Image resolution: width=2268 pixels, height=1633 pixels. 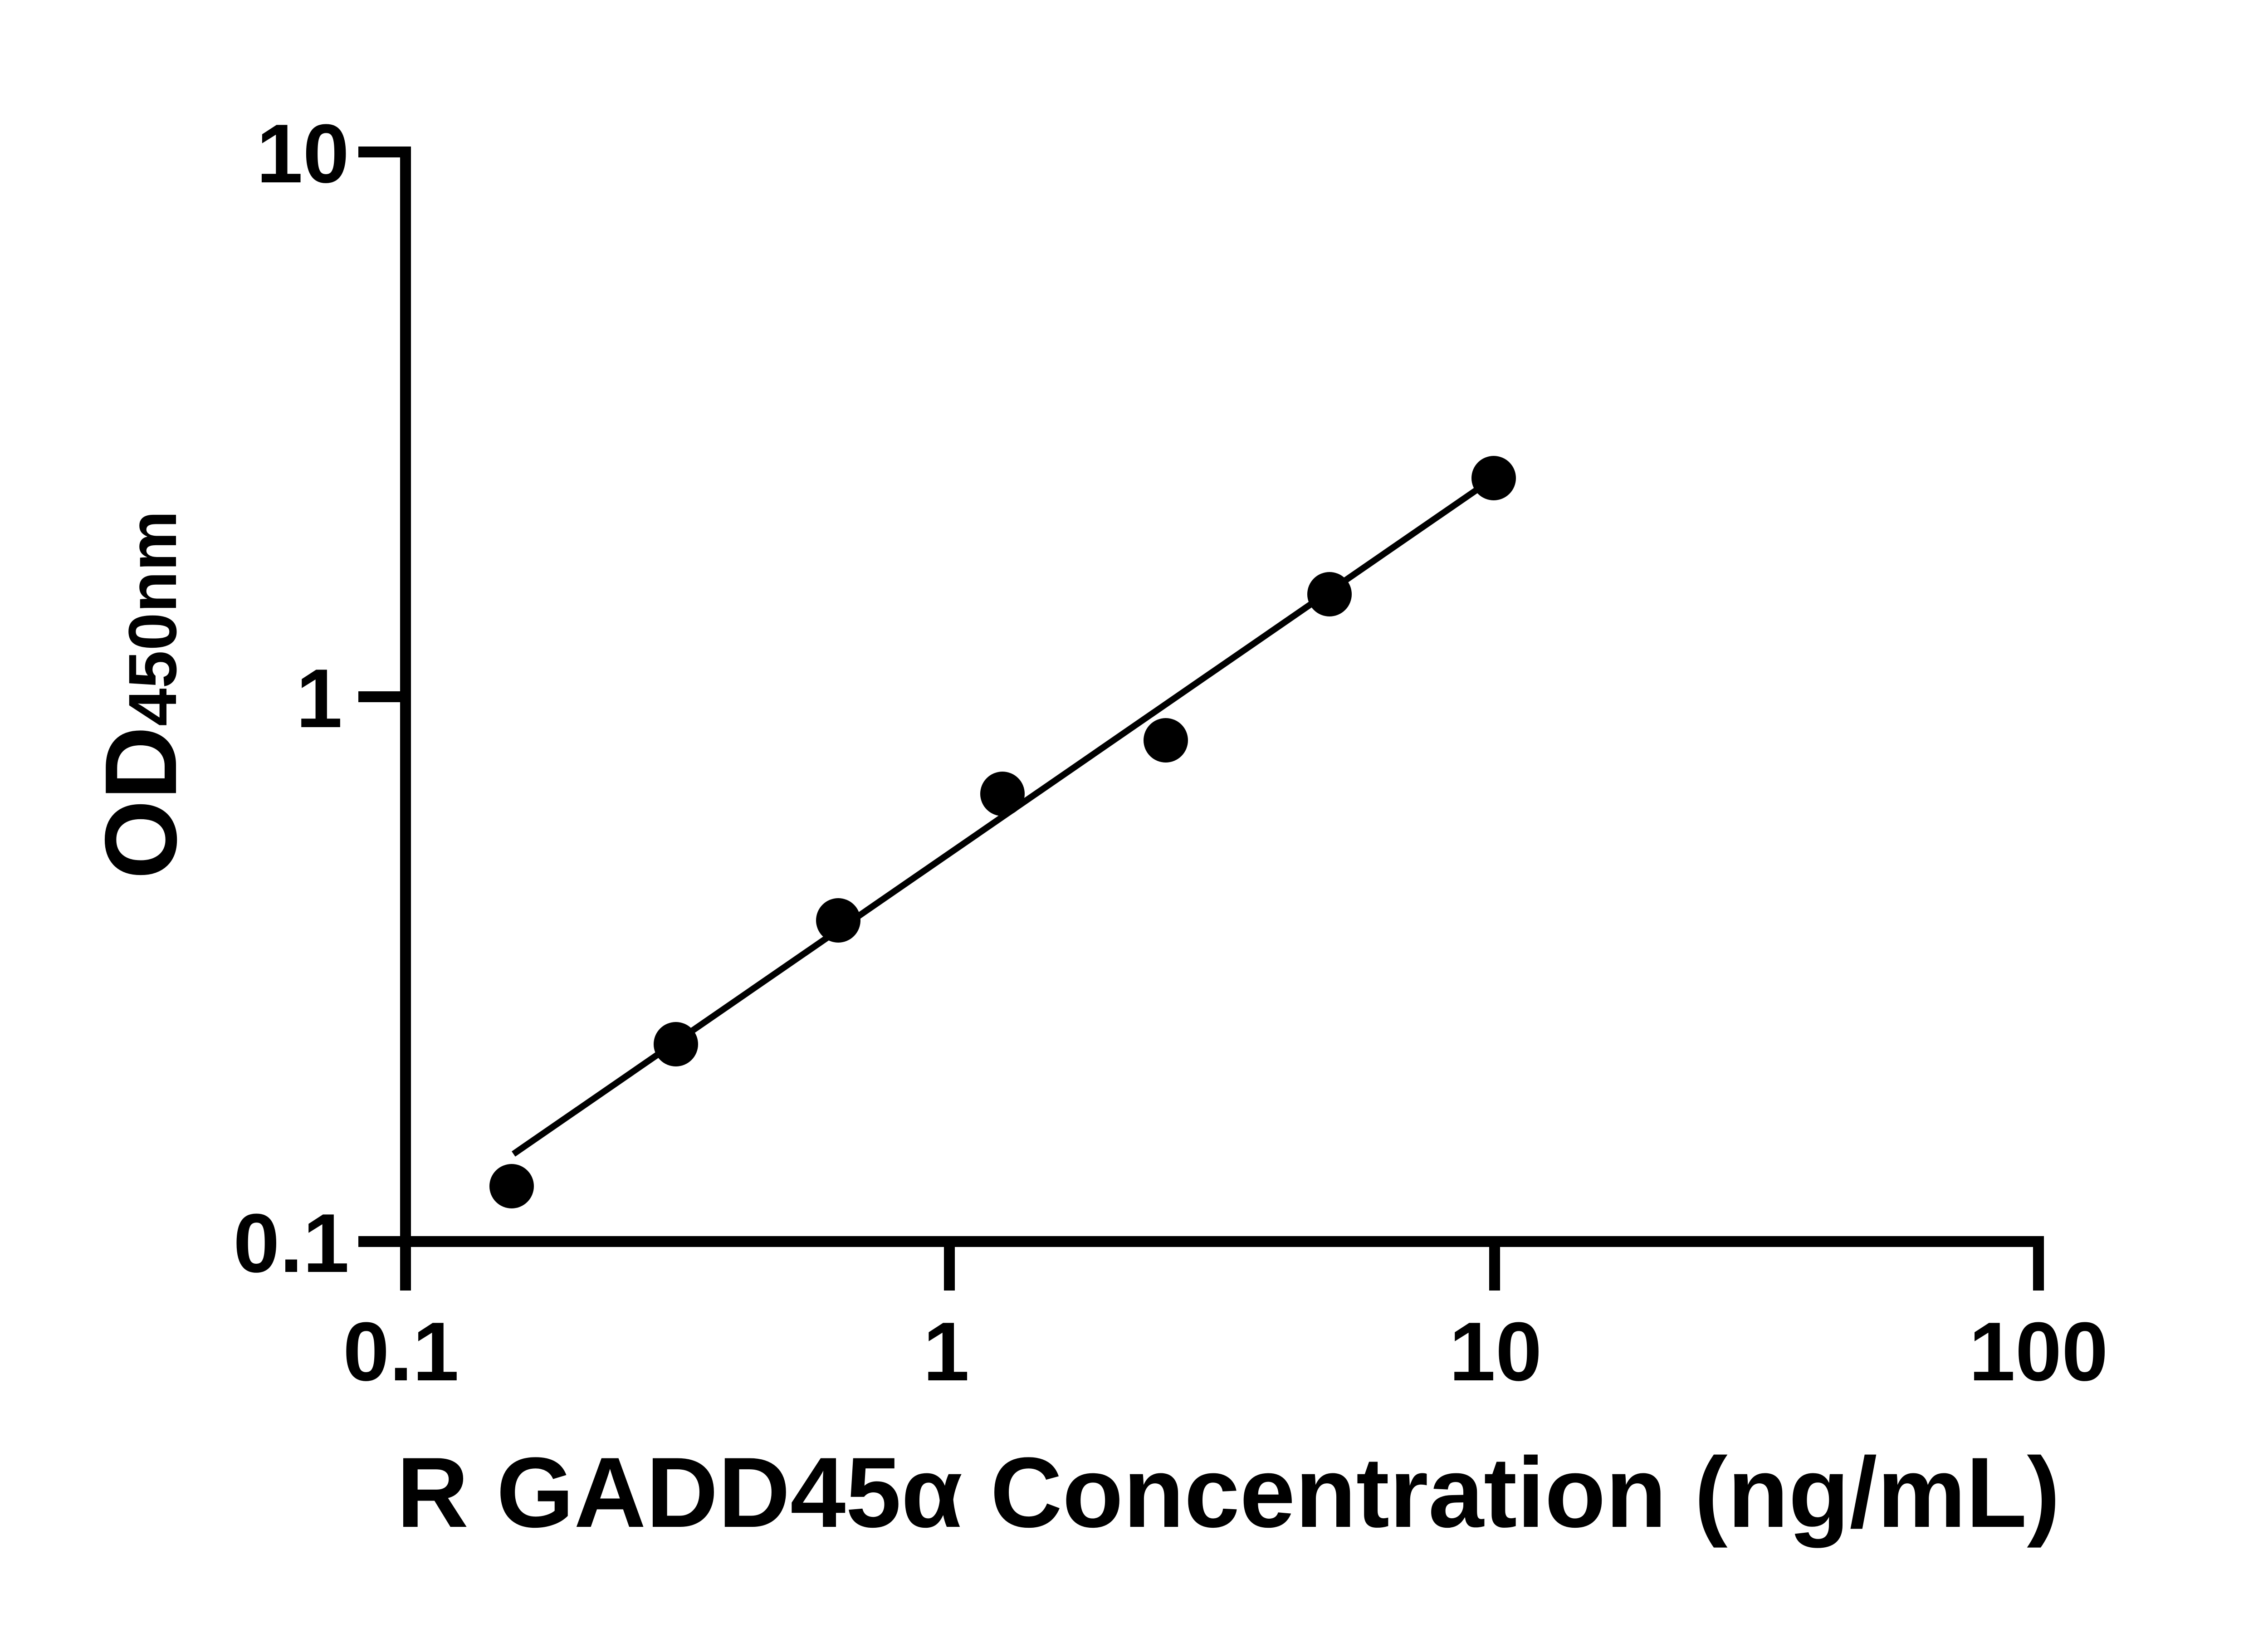 I want to click on svg-text: 100, so click(x=2038, y=1351).